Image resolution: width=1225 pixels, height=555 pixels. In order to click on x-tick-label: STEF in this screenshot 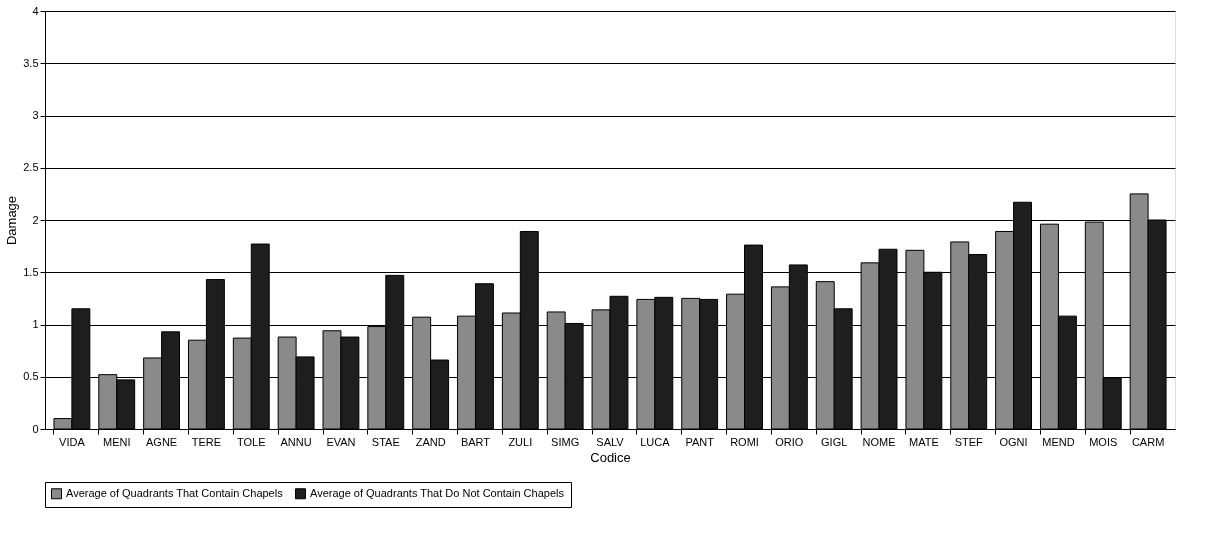, I will do `click(969, 441)`.